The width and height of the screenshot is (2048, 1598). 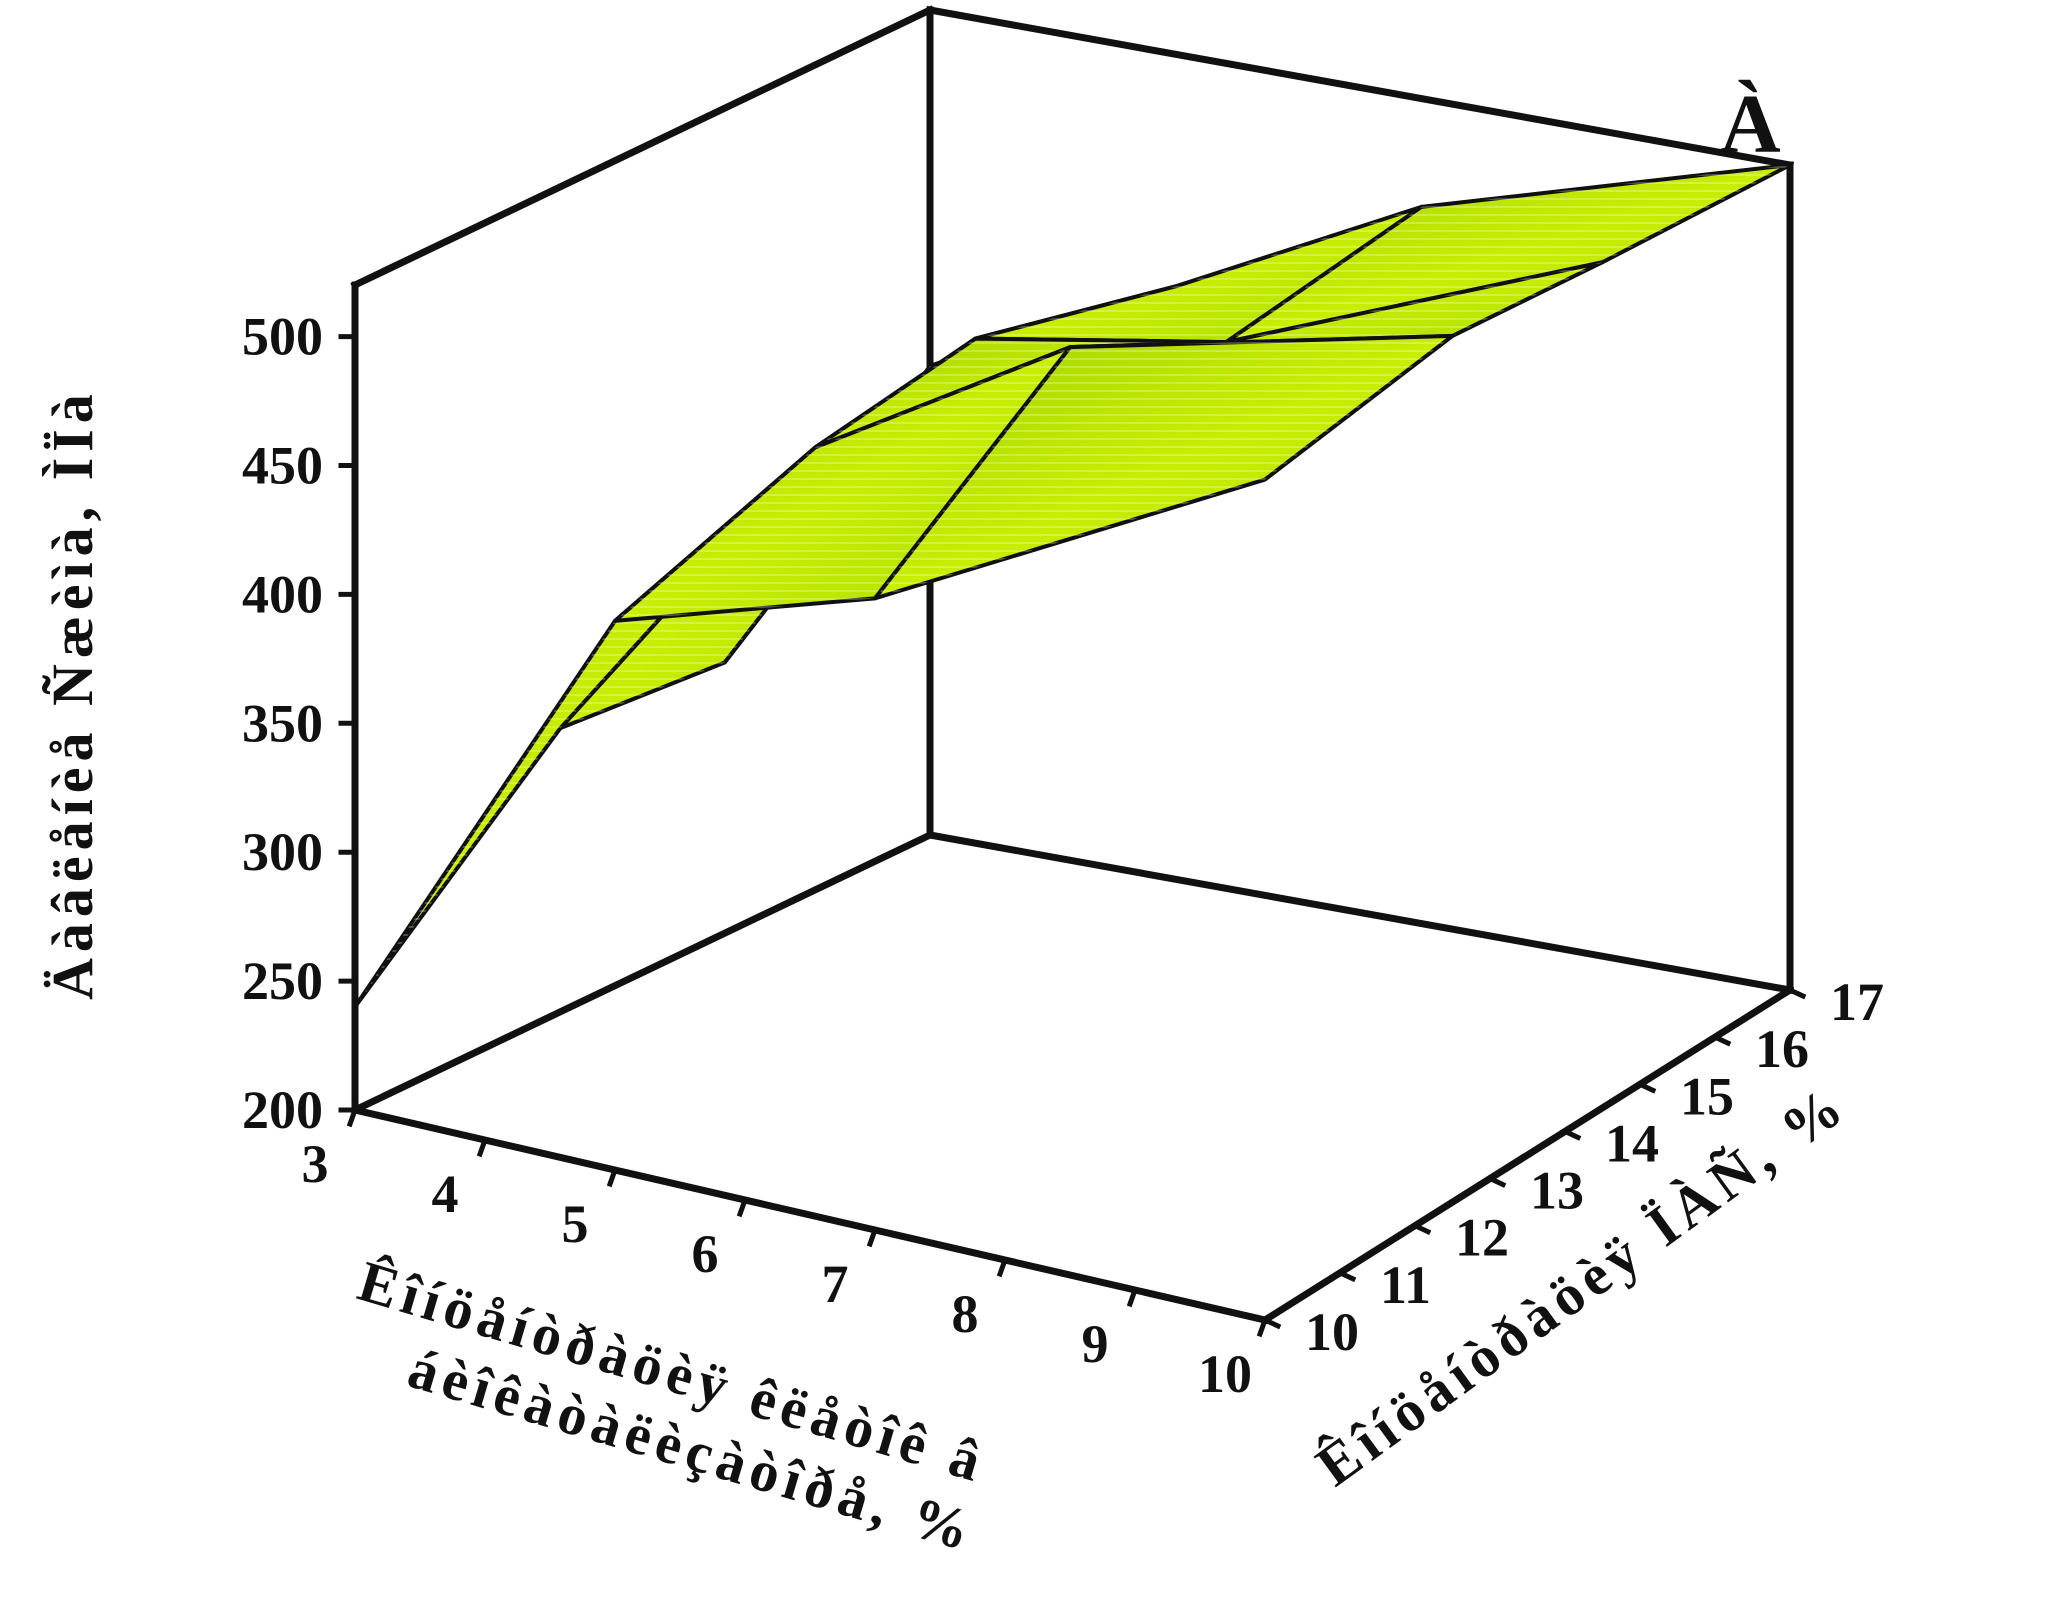 I want to click on y-tick-label: 15, so click(x=1707, y=1096).